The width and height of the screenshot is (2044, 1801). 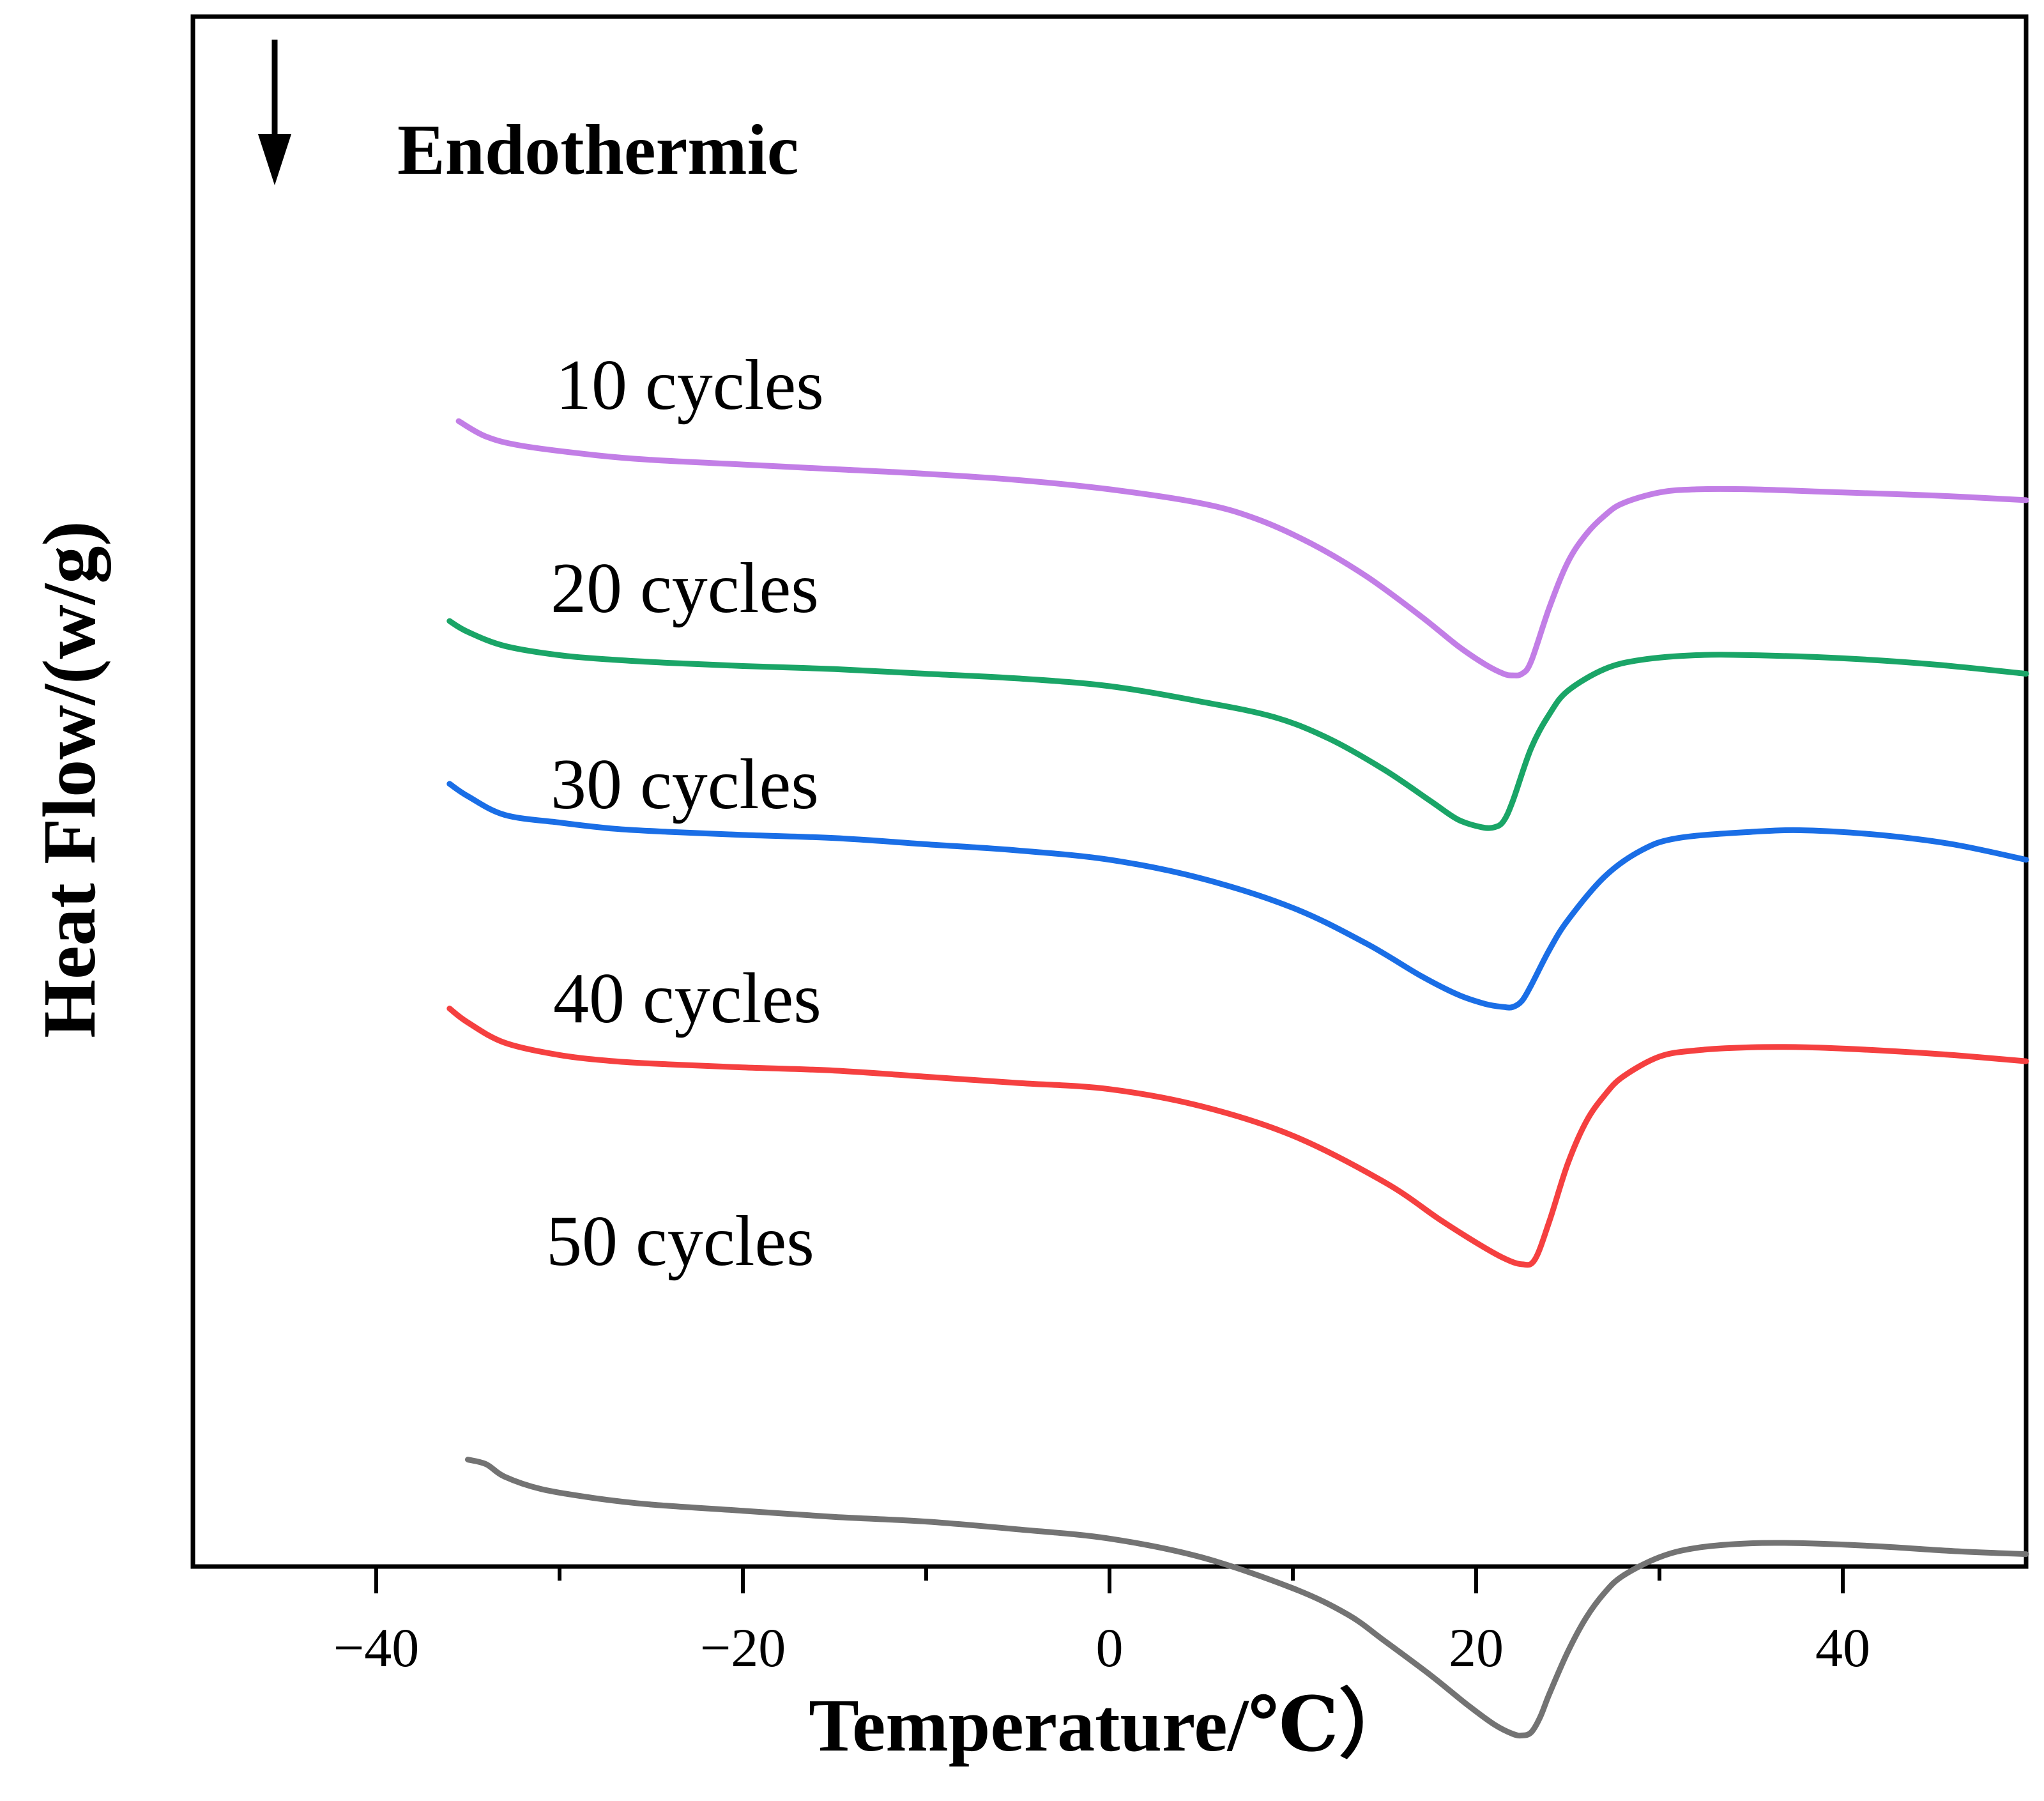 I want to click on series-label-20-cycles: 20 cycles, so click(x=685, y=588).